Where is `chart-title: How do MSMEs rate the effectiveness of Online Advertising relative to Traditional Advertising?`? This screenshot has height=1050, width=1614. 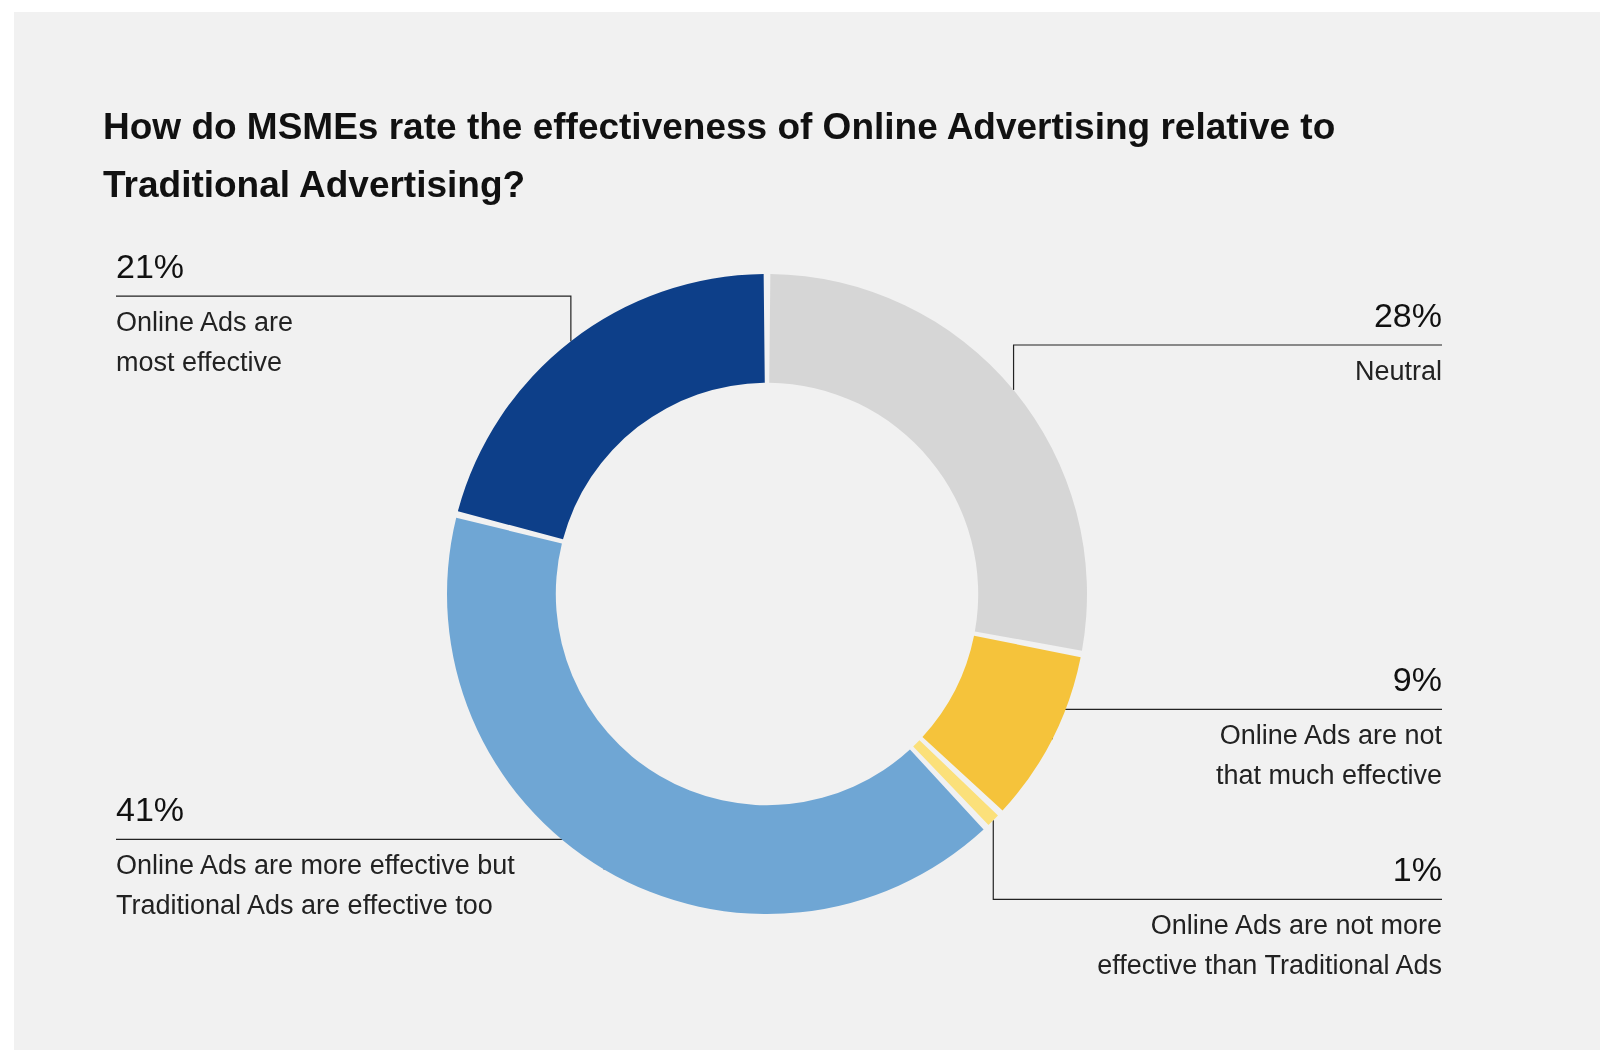 chart-title: How do MSMEs rate the effectiveness of Online Advertising relative to Traditional Advertising? is located at coordinates (724, 155).